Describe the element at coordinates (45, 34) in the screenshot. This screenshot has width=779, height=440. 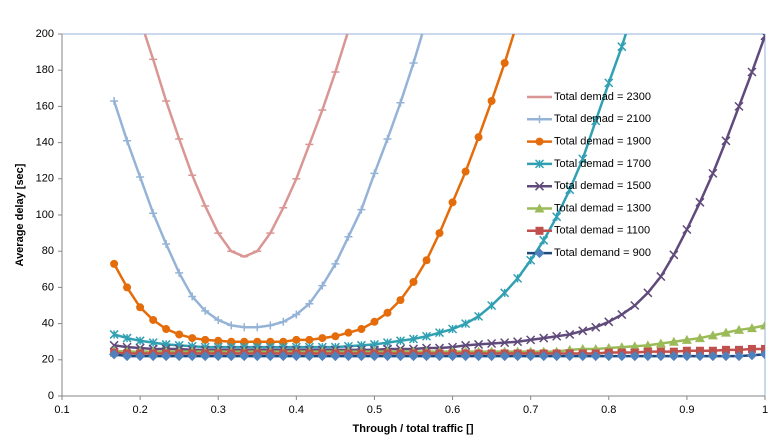
I see `y-tick-label: 200` at that location.